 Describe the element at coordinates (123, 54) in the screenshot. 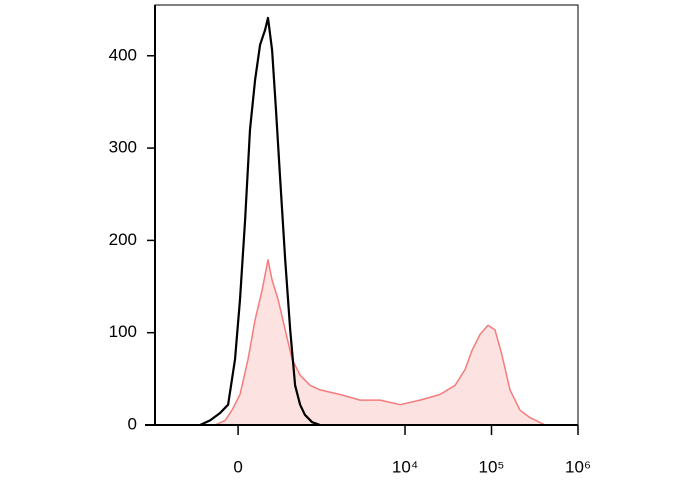

I see `y-tick-label: 400` at that location.